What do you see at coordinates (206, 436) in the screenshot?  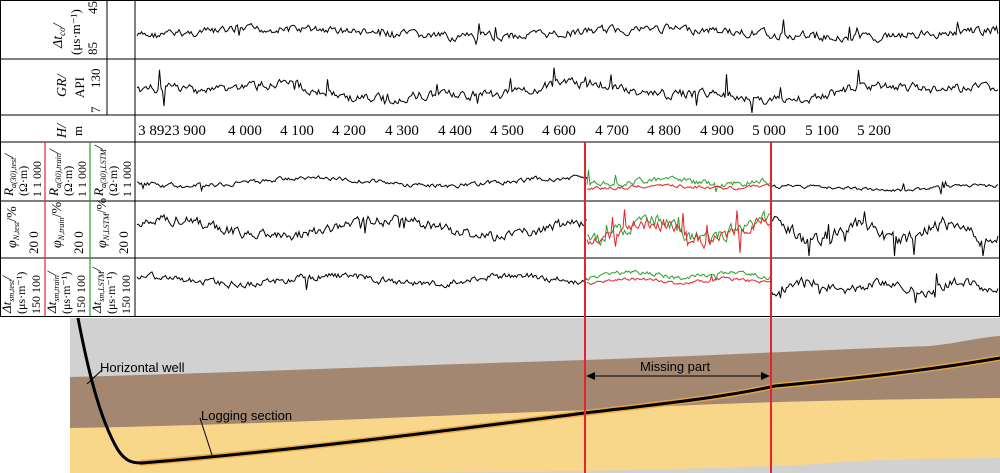 I see `logging-section-leader` at bounding box center [206, 436].